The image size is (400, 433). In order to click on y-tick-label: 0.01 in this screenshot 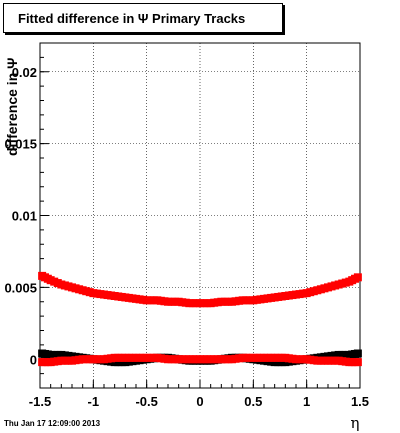, I will do `click(24, 216)`.